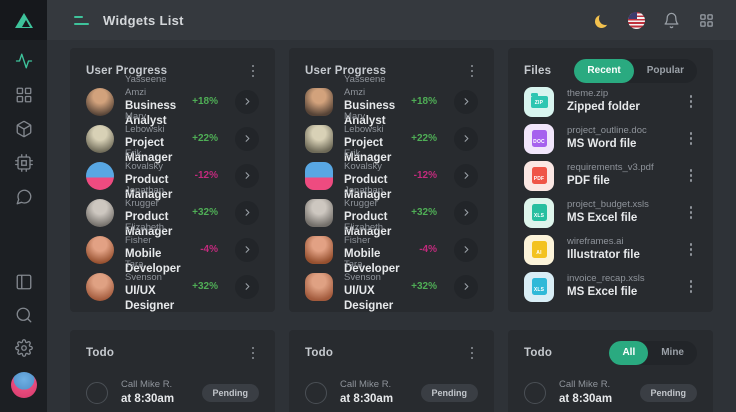 The height and width of the screenshot is (412, 736). Describe the element at coordinates (24, 197) in the screenshot. I see `chat-bubble-icon` at that location.